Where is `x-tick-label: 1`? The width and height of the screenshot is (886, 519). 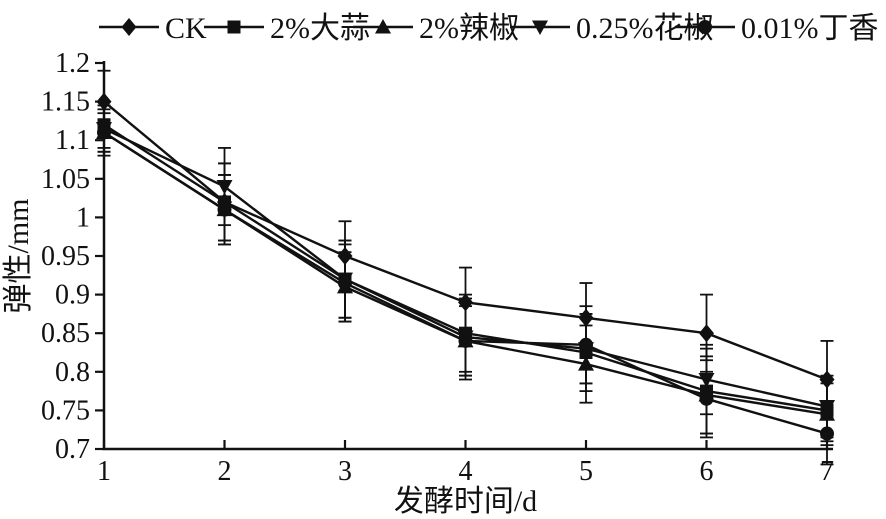
x-tick-label: 1 is located at coordinates (104, 471).